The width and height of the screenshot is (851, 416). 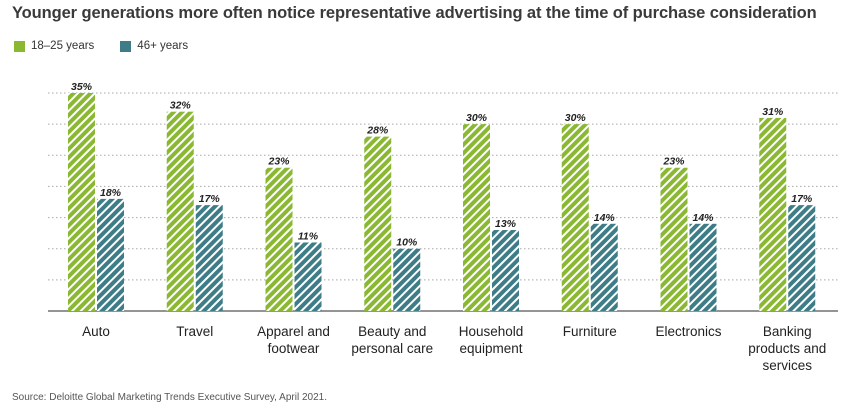 What do you see at coordinates (294, 348) in the screenshot?
I see `category-label: footwear` at bounding box center [294, 348].